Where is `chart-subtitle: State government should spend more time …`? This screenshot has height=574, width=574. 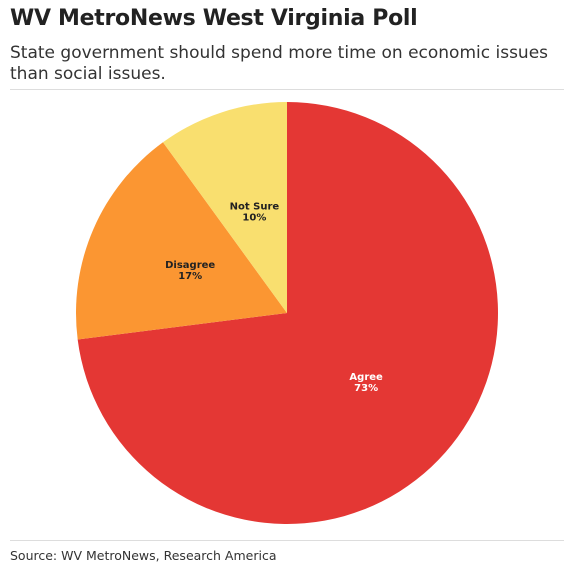 chart-subtitle: State government should spend more time … is located at coordinates (279, 63).